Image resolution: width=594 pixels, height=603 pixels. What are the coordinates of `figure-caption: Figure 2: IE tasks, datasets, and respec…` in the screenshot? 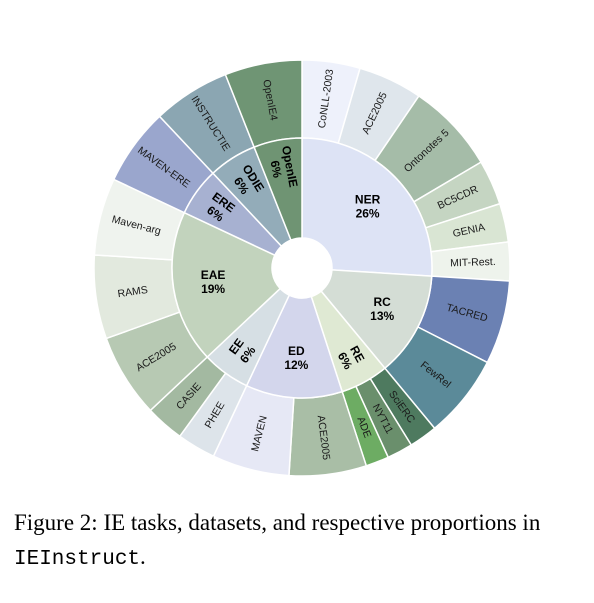 It's located at (300, 541).